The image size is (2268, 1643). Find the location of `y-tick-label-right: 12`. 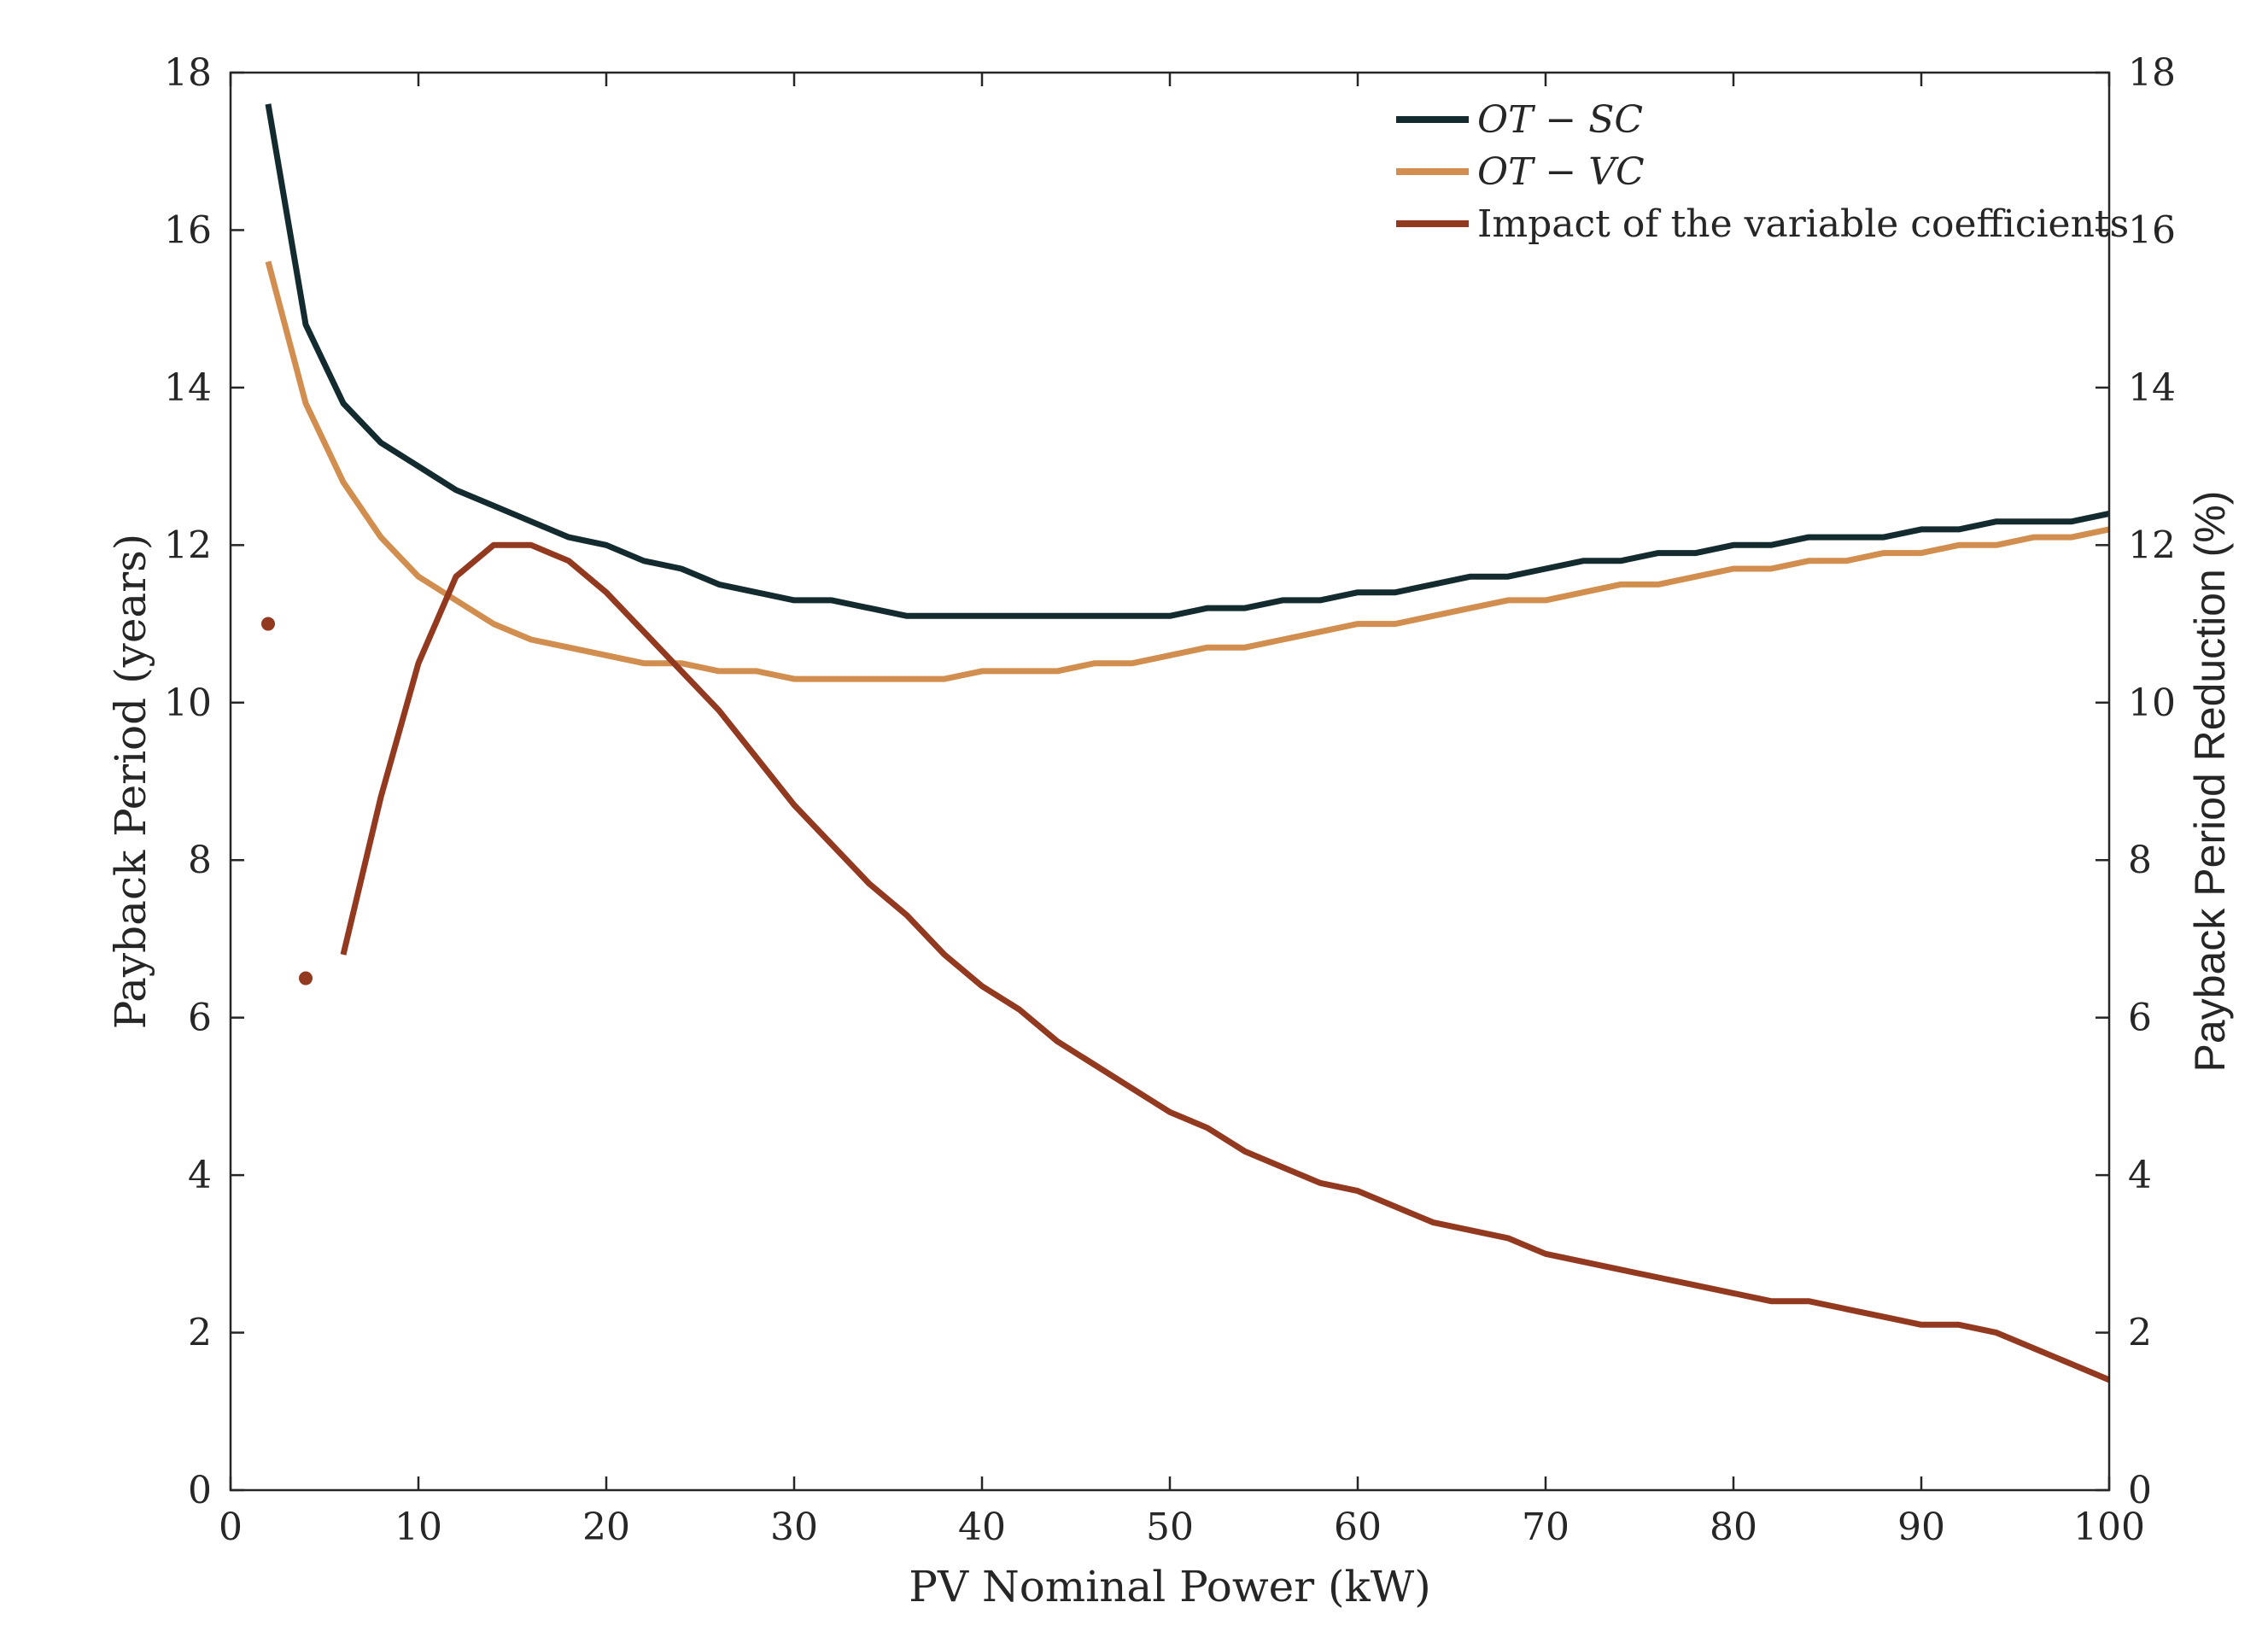

y-tick-label-right: 12 is located at coordinates (2152, 545).